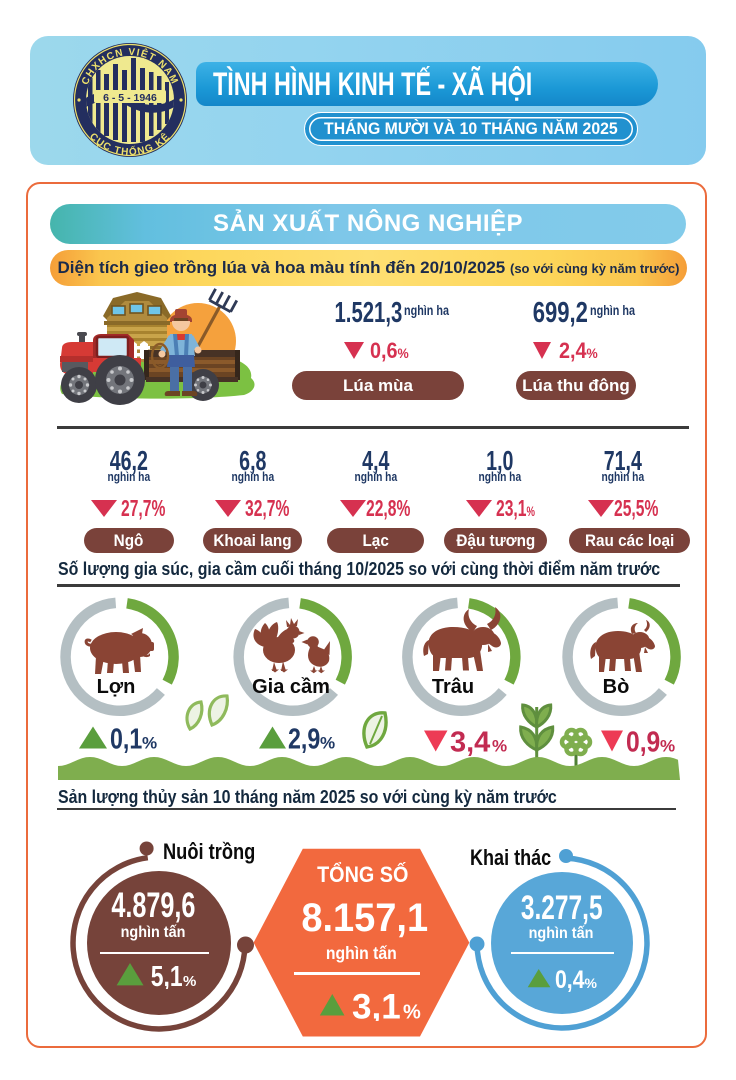 The image size is (736, 1080). Describe the element at coordinates (453, 687) in the screenshot. I see `svg-text: Trâu` at that location.